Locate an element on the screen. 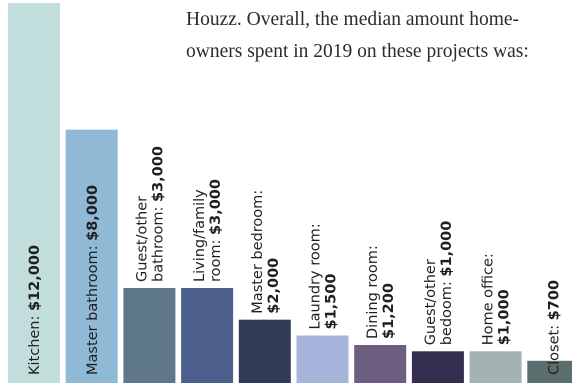  bar-label-7: Dining room:$1,200 is located at coordinates (381, 292).